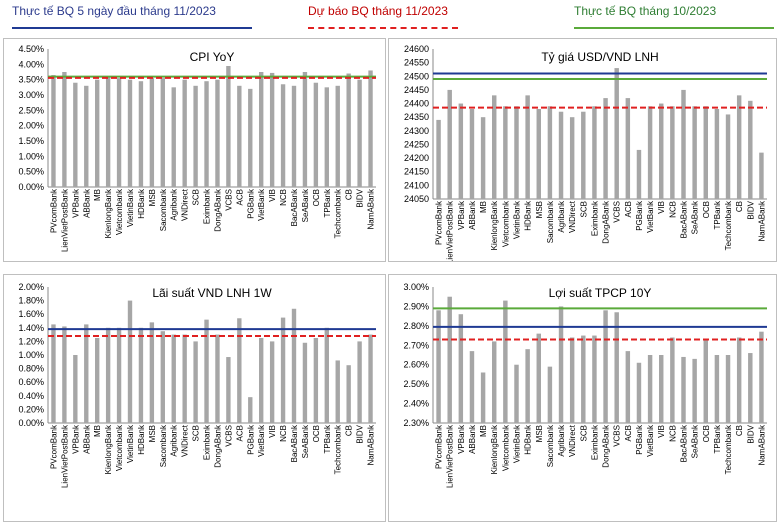 Image resolution: width=781 pixels, height=527 pixels. What do you see at coordinates (250, 137) in the screenshot?
I see `bar-PGBank` at bounding box center [250, 137].